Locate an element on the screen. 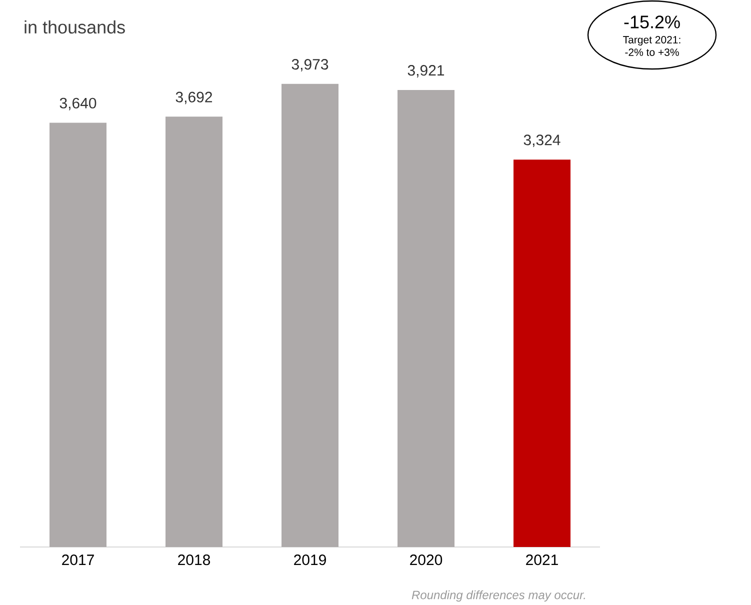 Image resolution: width=751 pixels, height=605 pixels. data-label: 3,324 is located at coordinates (542, 141).